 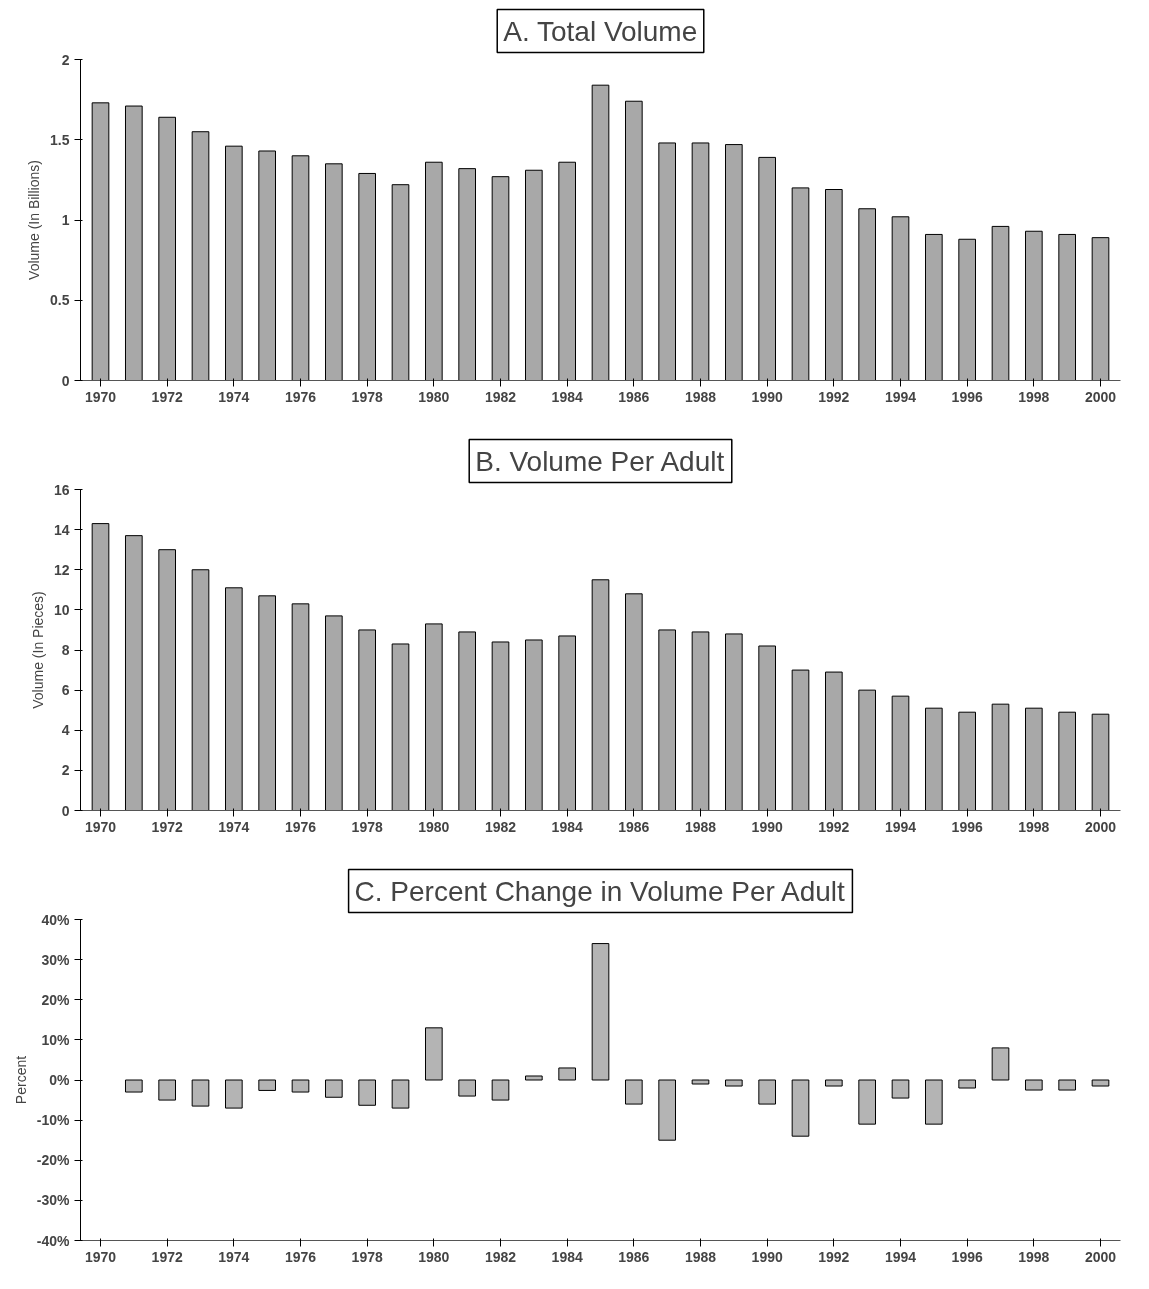 What do you see at coordinates (65, 730) in the screenshot?
I see `y-tick-label: 4` at bounding box center [65, 730].